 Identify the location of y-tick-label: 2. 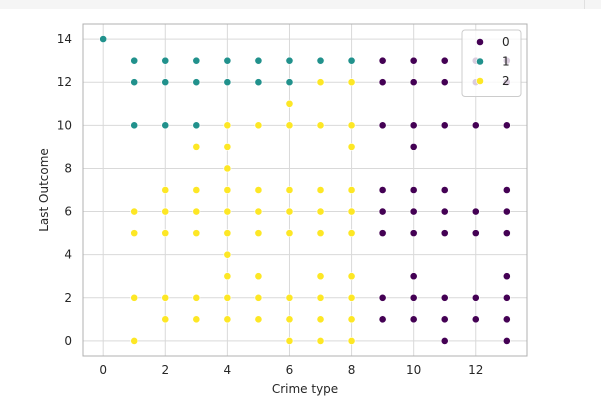
(68, 298).